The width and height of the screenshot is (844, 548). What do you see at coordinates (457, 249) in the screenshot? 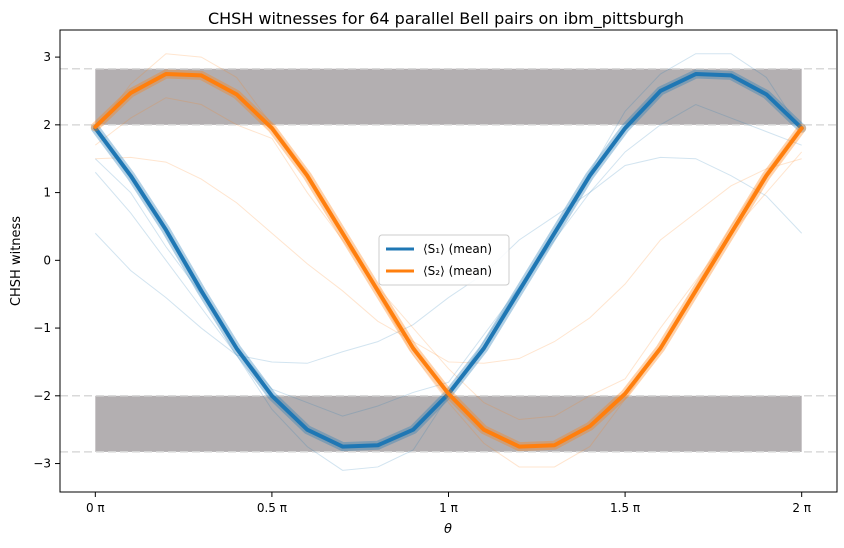
I see `legend-label-s1: ⟨S₁⟩ (mean)` at bounding box center [457, 249].